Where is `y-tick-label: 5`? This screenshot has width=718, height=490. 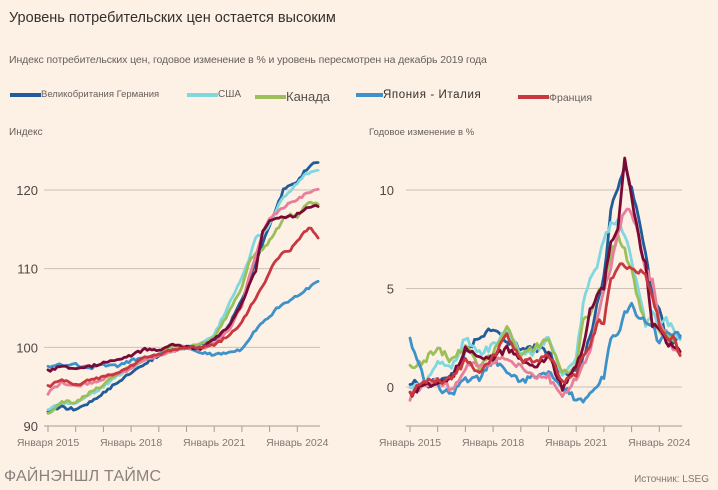 y-tick-label: 5 is located at coordinates (390, 289).